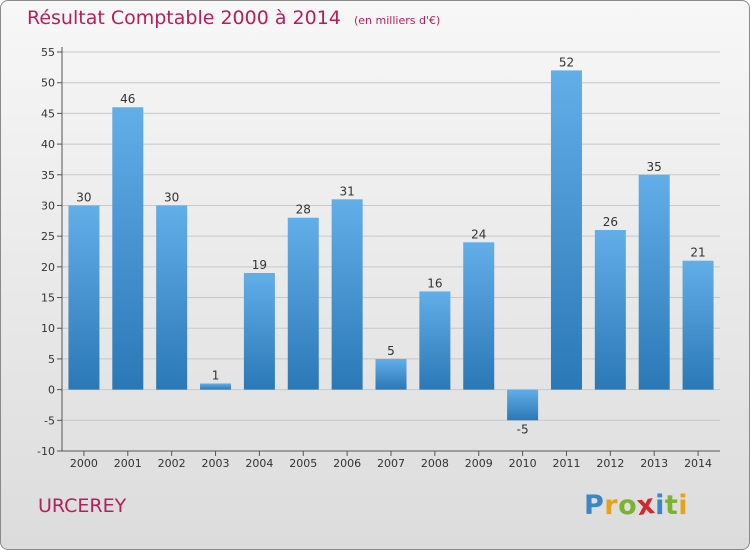  I want to click on y-tick-label: -10, so click(46, 451).